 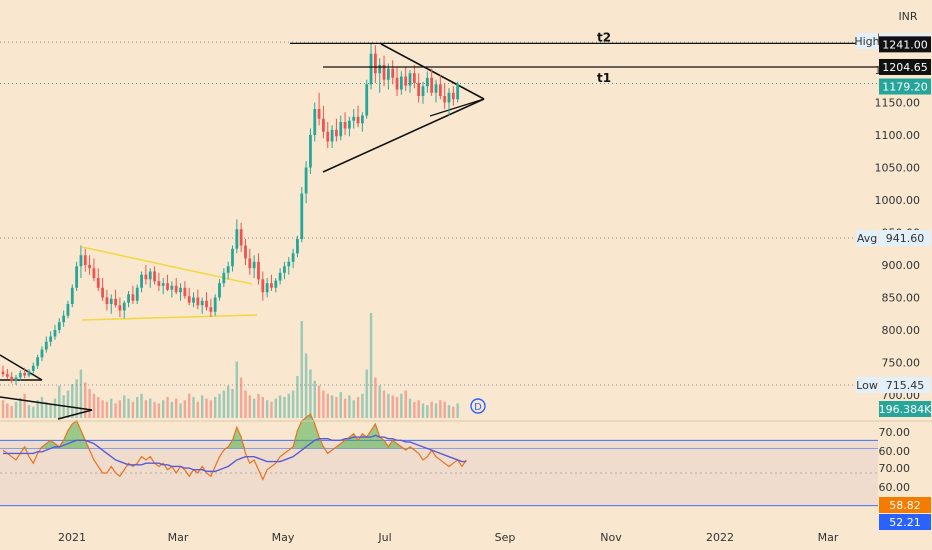 I want to click on dividend-circle, so click(x=478, y=406).